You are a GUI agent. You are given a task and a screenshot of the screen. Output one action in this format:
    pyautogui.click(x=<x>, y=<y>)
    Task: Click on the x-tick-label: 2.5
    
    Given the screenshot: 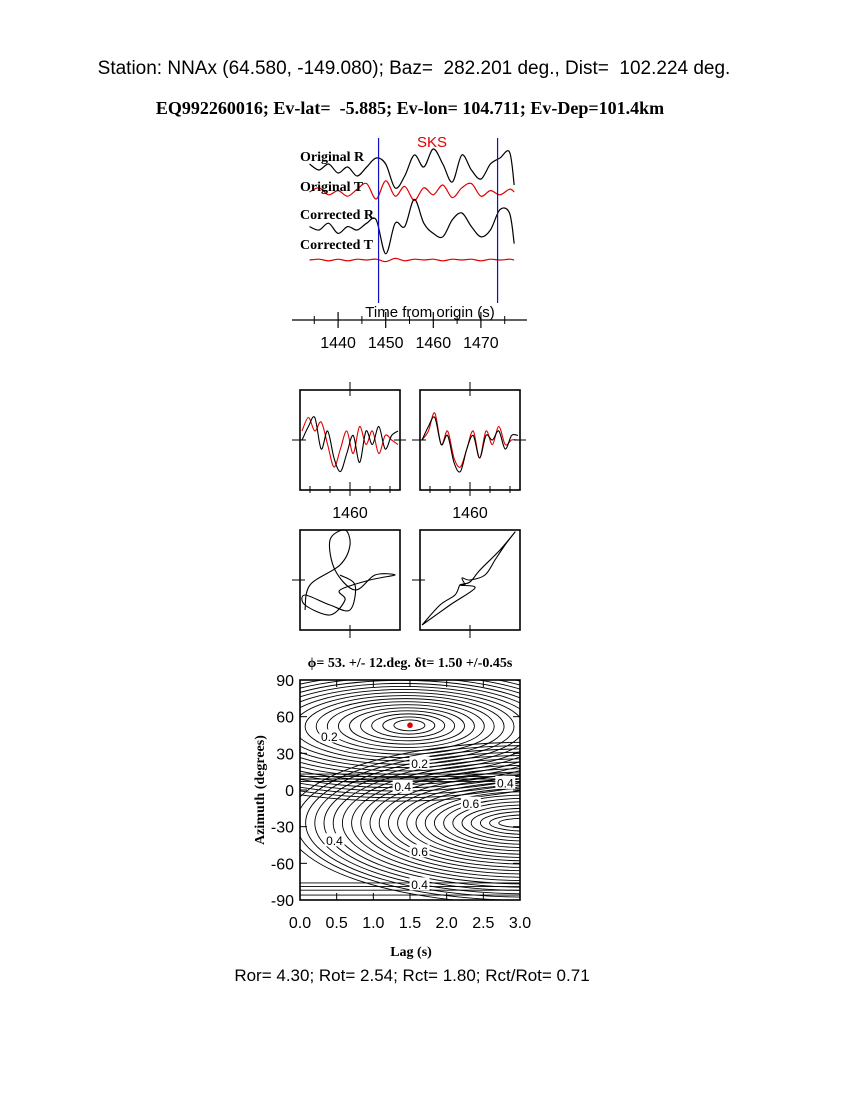 What is the action you would take?
    pyautogui.click(x=483, y=923)
    